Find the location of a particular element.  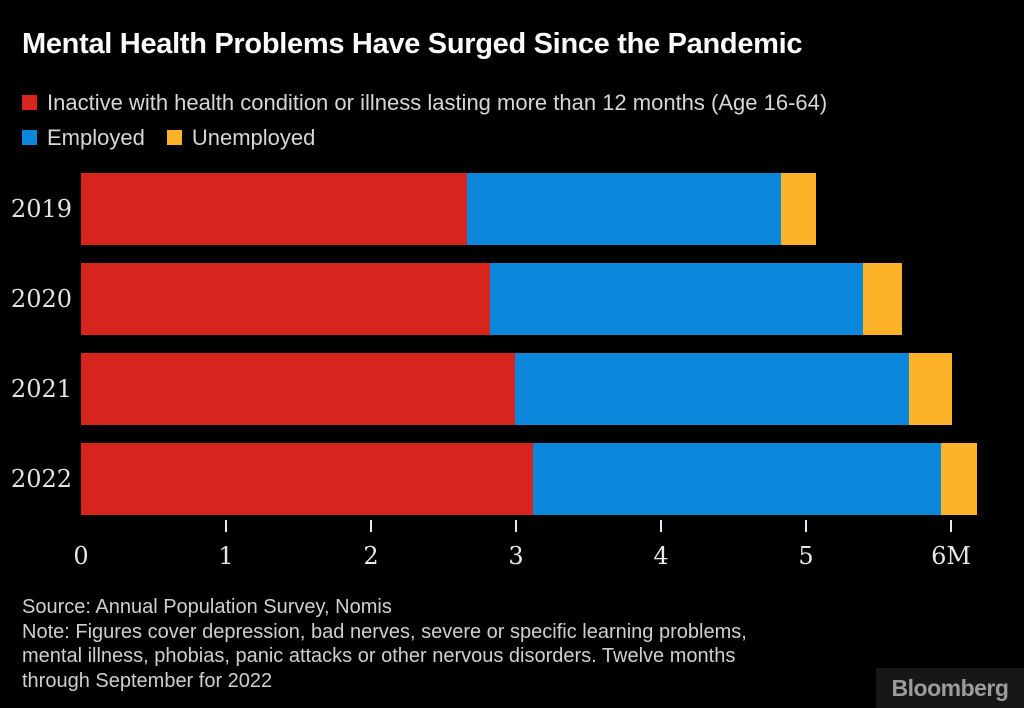

unemployed-swatch-icon is located at coordinates (174, 137).